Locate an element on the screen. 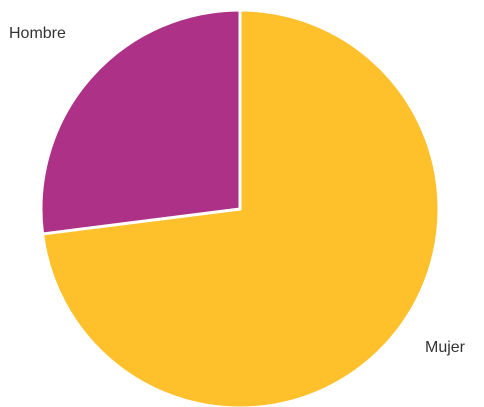 The image size is (484, 407). slice-label-mujer: Mujer is located at coordinates (445, 347).